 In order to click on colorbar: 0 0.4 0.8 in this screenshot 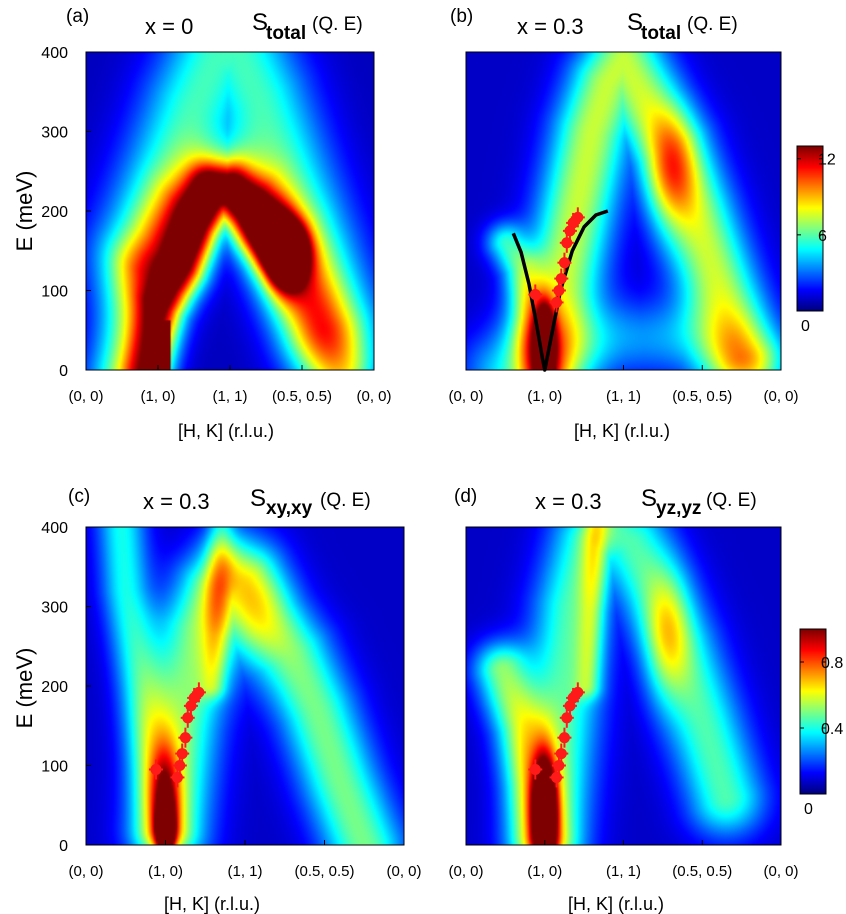, I will do `click(821, 723)`.